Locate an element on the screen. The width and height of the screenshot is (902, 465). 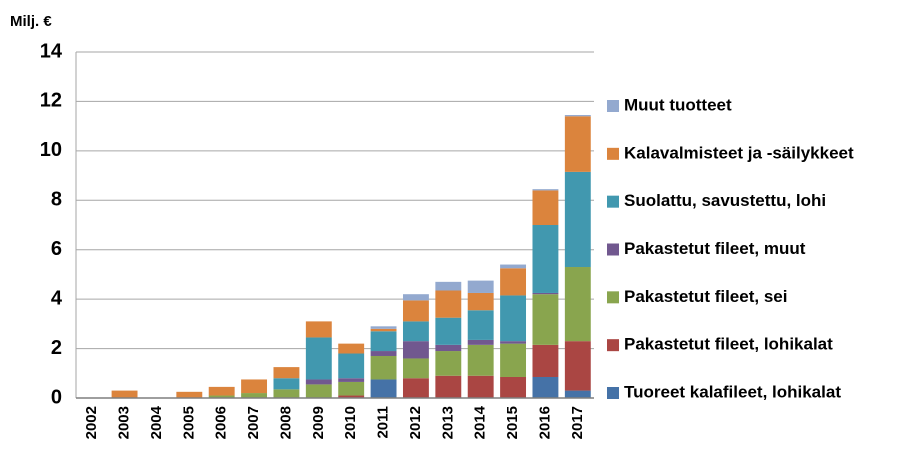
legend-label: Suolattu, savustettu, lohi is located at coordinates (725, 200).